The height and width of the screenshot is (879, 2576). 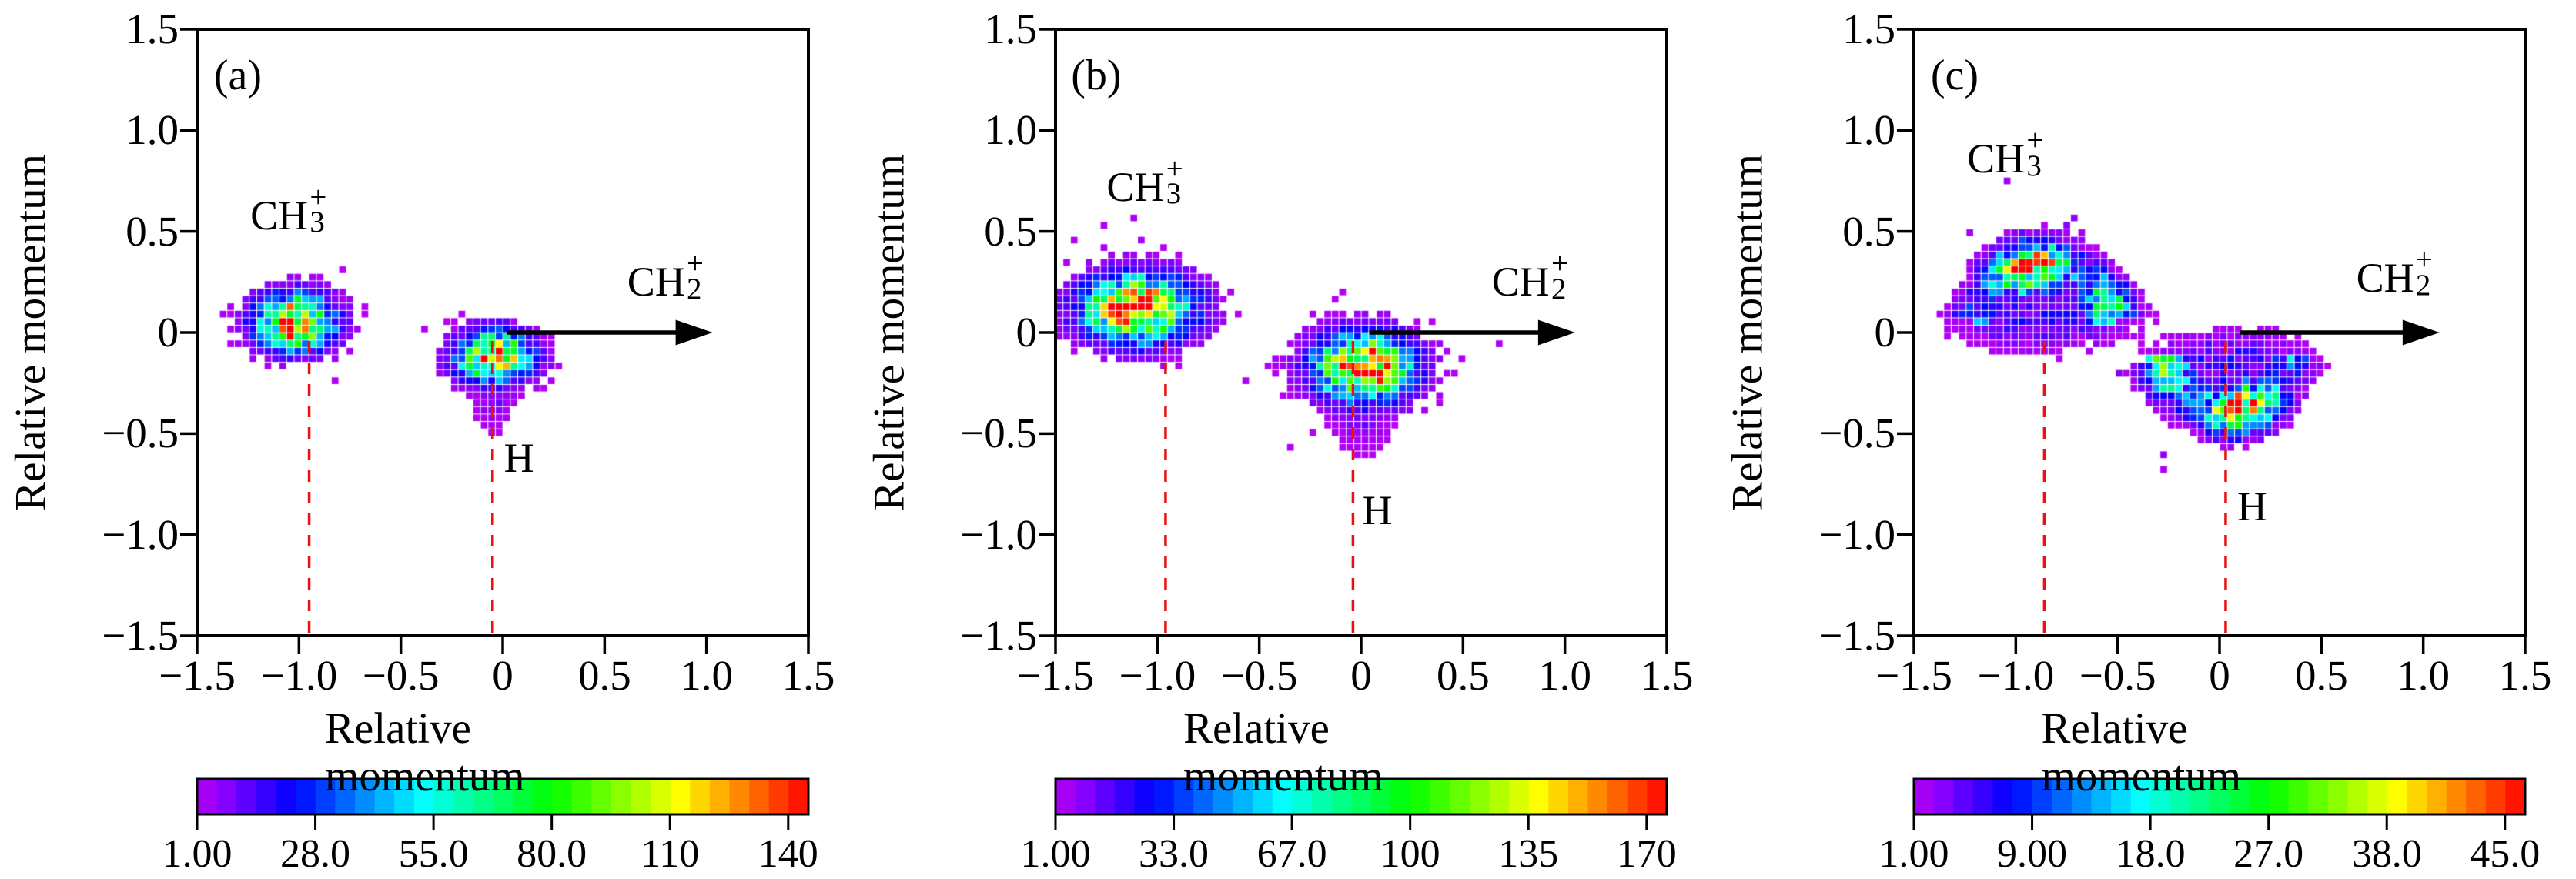 What do you see at coordinates (2387, 854) in the screenshot?
I see `colorbar-tick-label: 38.0` at bounding box center [2387, 854].